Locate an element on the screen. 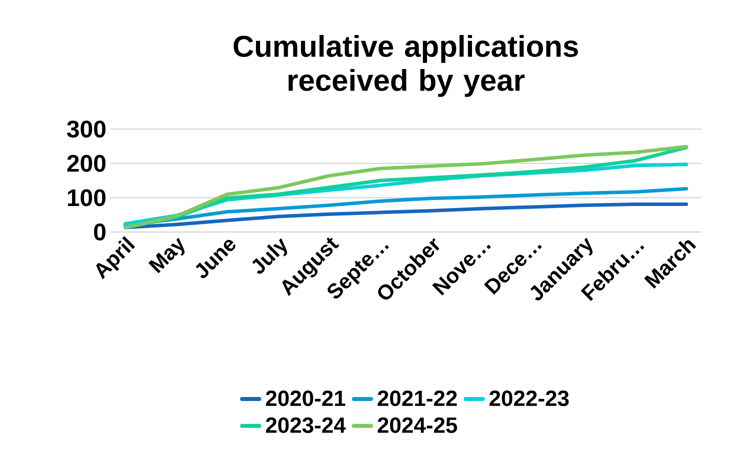  chart-title: Cumulative applications received by year is located at coordinates (406, 65).